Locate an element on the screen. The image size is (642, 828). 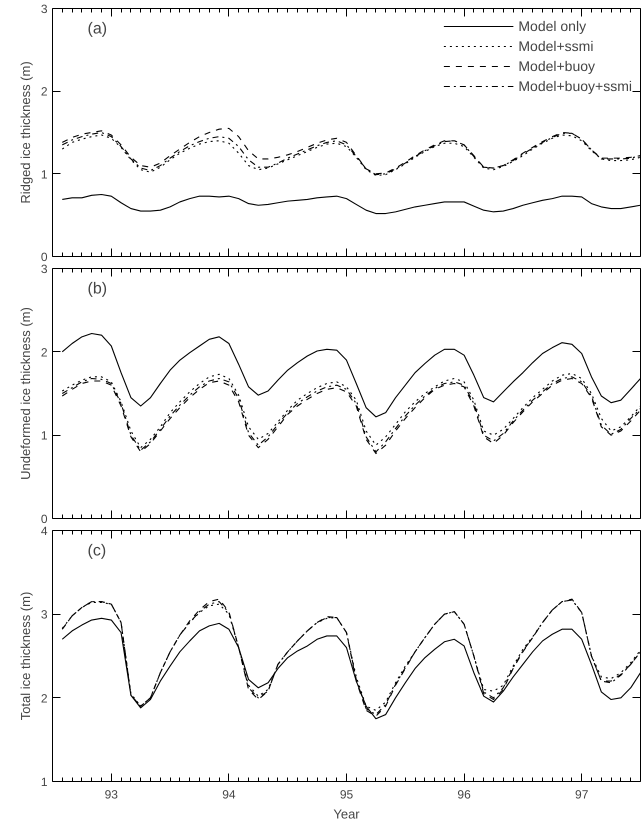
y-axis-title: Ridged ice thickness (m) is located at coordinates (25, 132).